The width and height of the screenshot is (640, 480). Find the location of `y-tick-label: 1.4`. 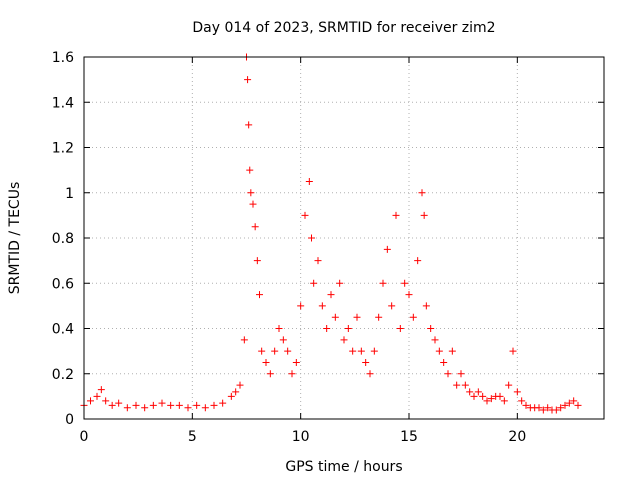

y-tick-label: 1.4 is located at coordinates (63, 103).